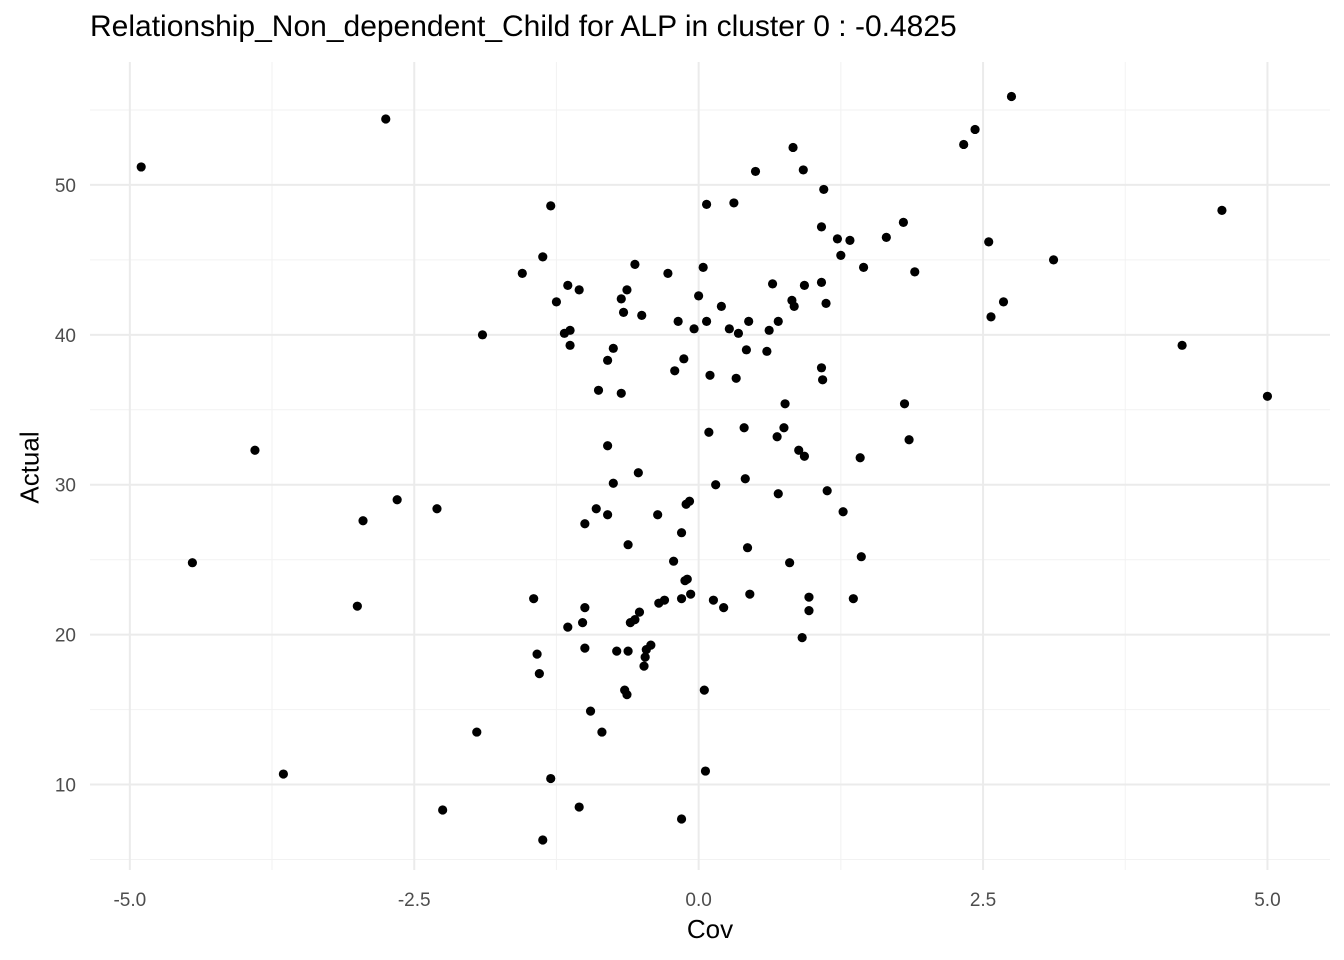 This screenshot has width=1344, height=960. What do you see at coordinates (414, 900) in the screenshot?
I see `x-tick-label: -2.5` at bounding box center [414, 900].